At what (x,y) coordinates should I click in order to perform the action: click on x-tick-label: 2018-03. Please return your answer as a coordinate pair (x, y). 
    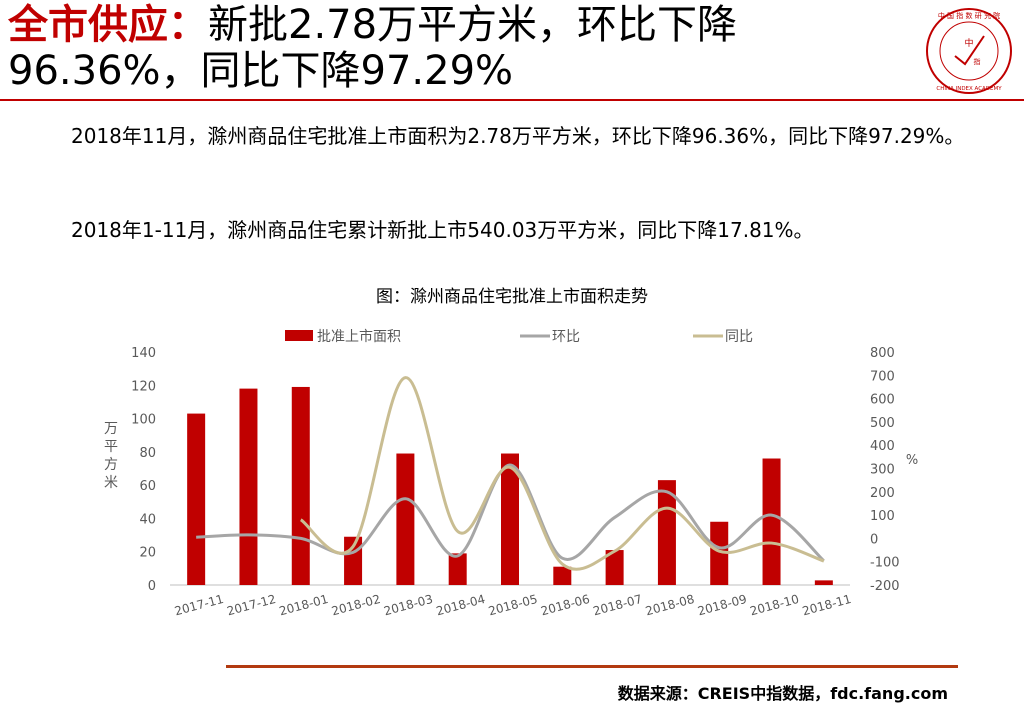
    Looking at the image, I should click on (408, 605).